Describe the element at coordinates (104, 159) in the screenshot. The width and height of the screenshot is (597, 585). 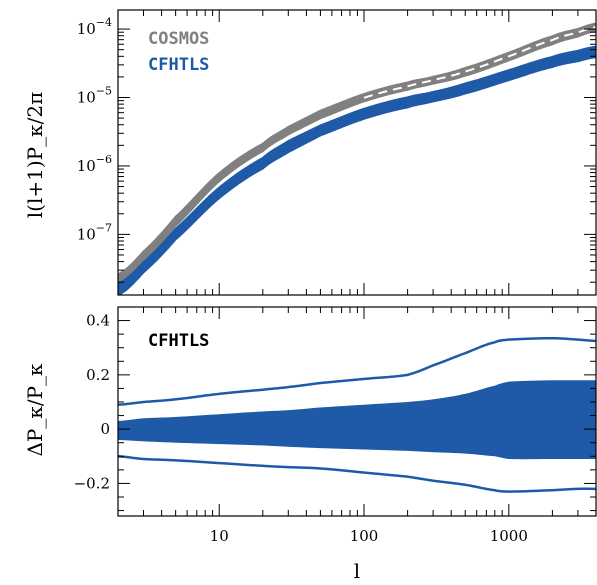
I see `top-ytick-exponent: −6` at that location.